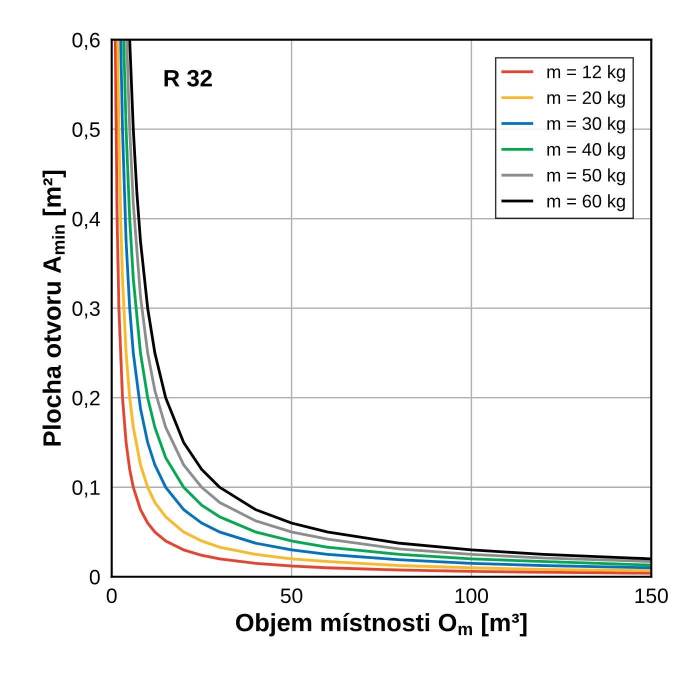  Describe the element at coordinates (95, 577) in the screenshot. I see `y-tick-label: 0` at that location.